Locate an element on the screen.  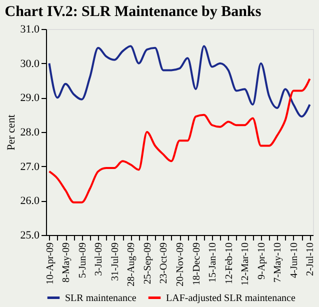
x-tick-label: 31-Jul-09 is located at coordinates (115, 261).